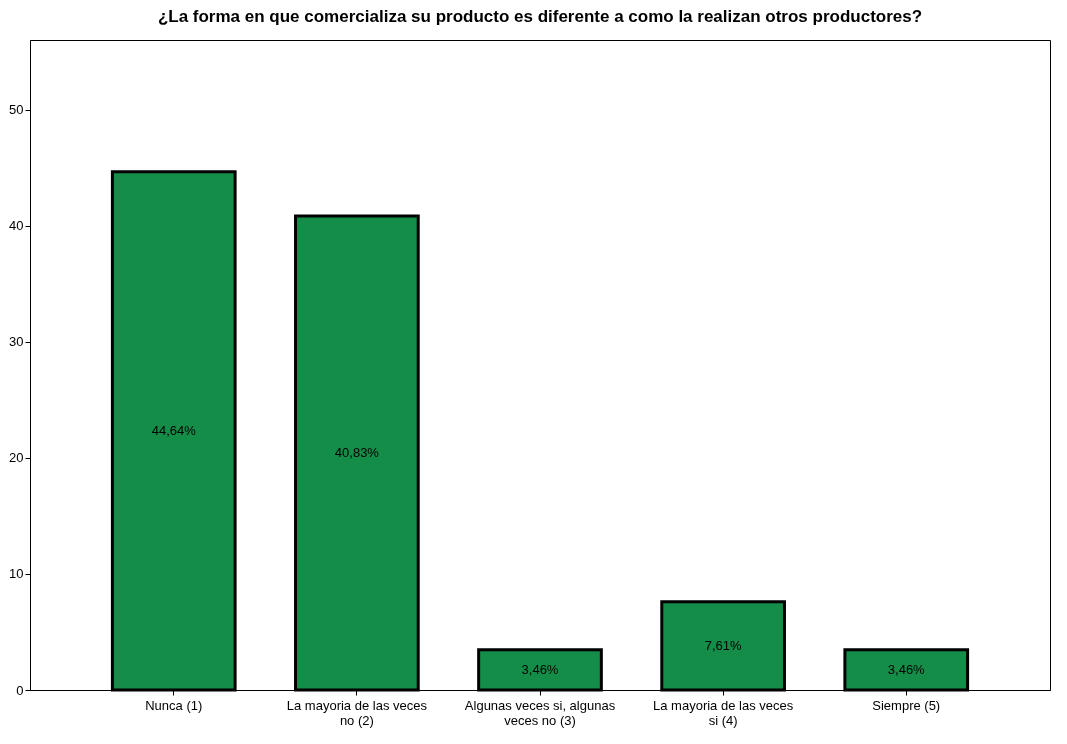  Describe the element at coordinates (723, 712) in the screenshot. I see `x-tick-label: La mayoria de las veces si (4)` at that location.